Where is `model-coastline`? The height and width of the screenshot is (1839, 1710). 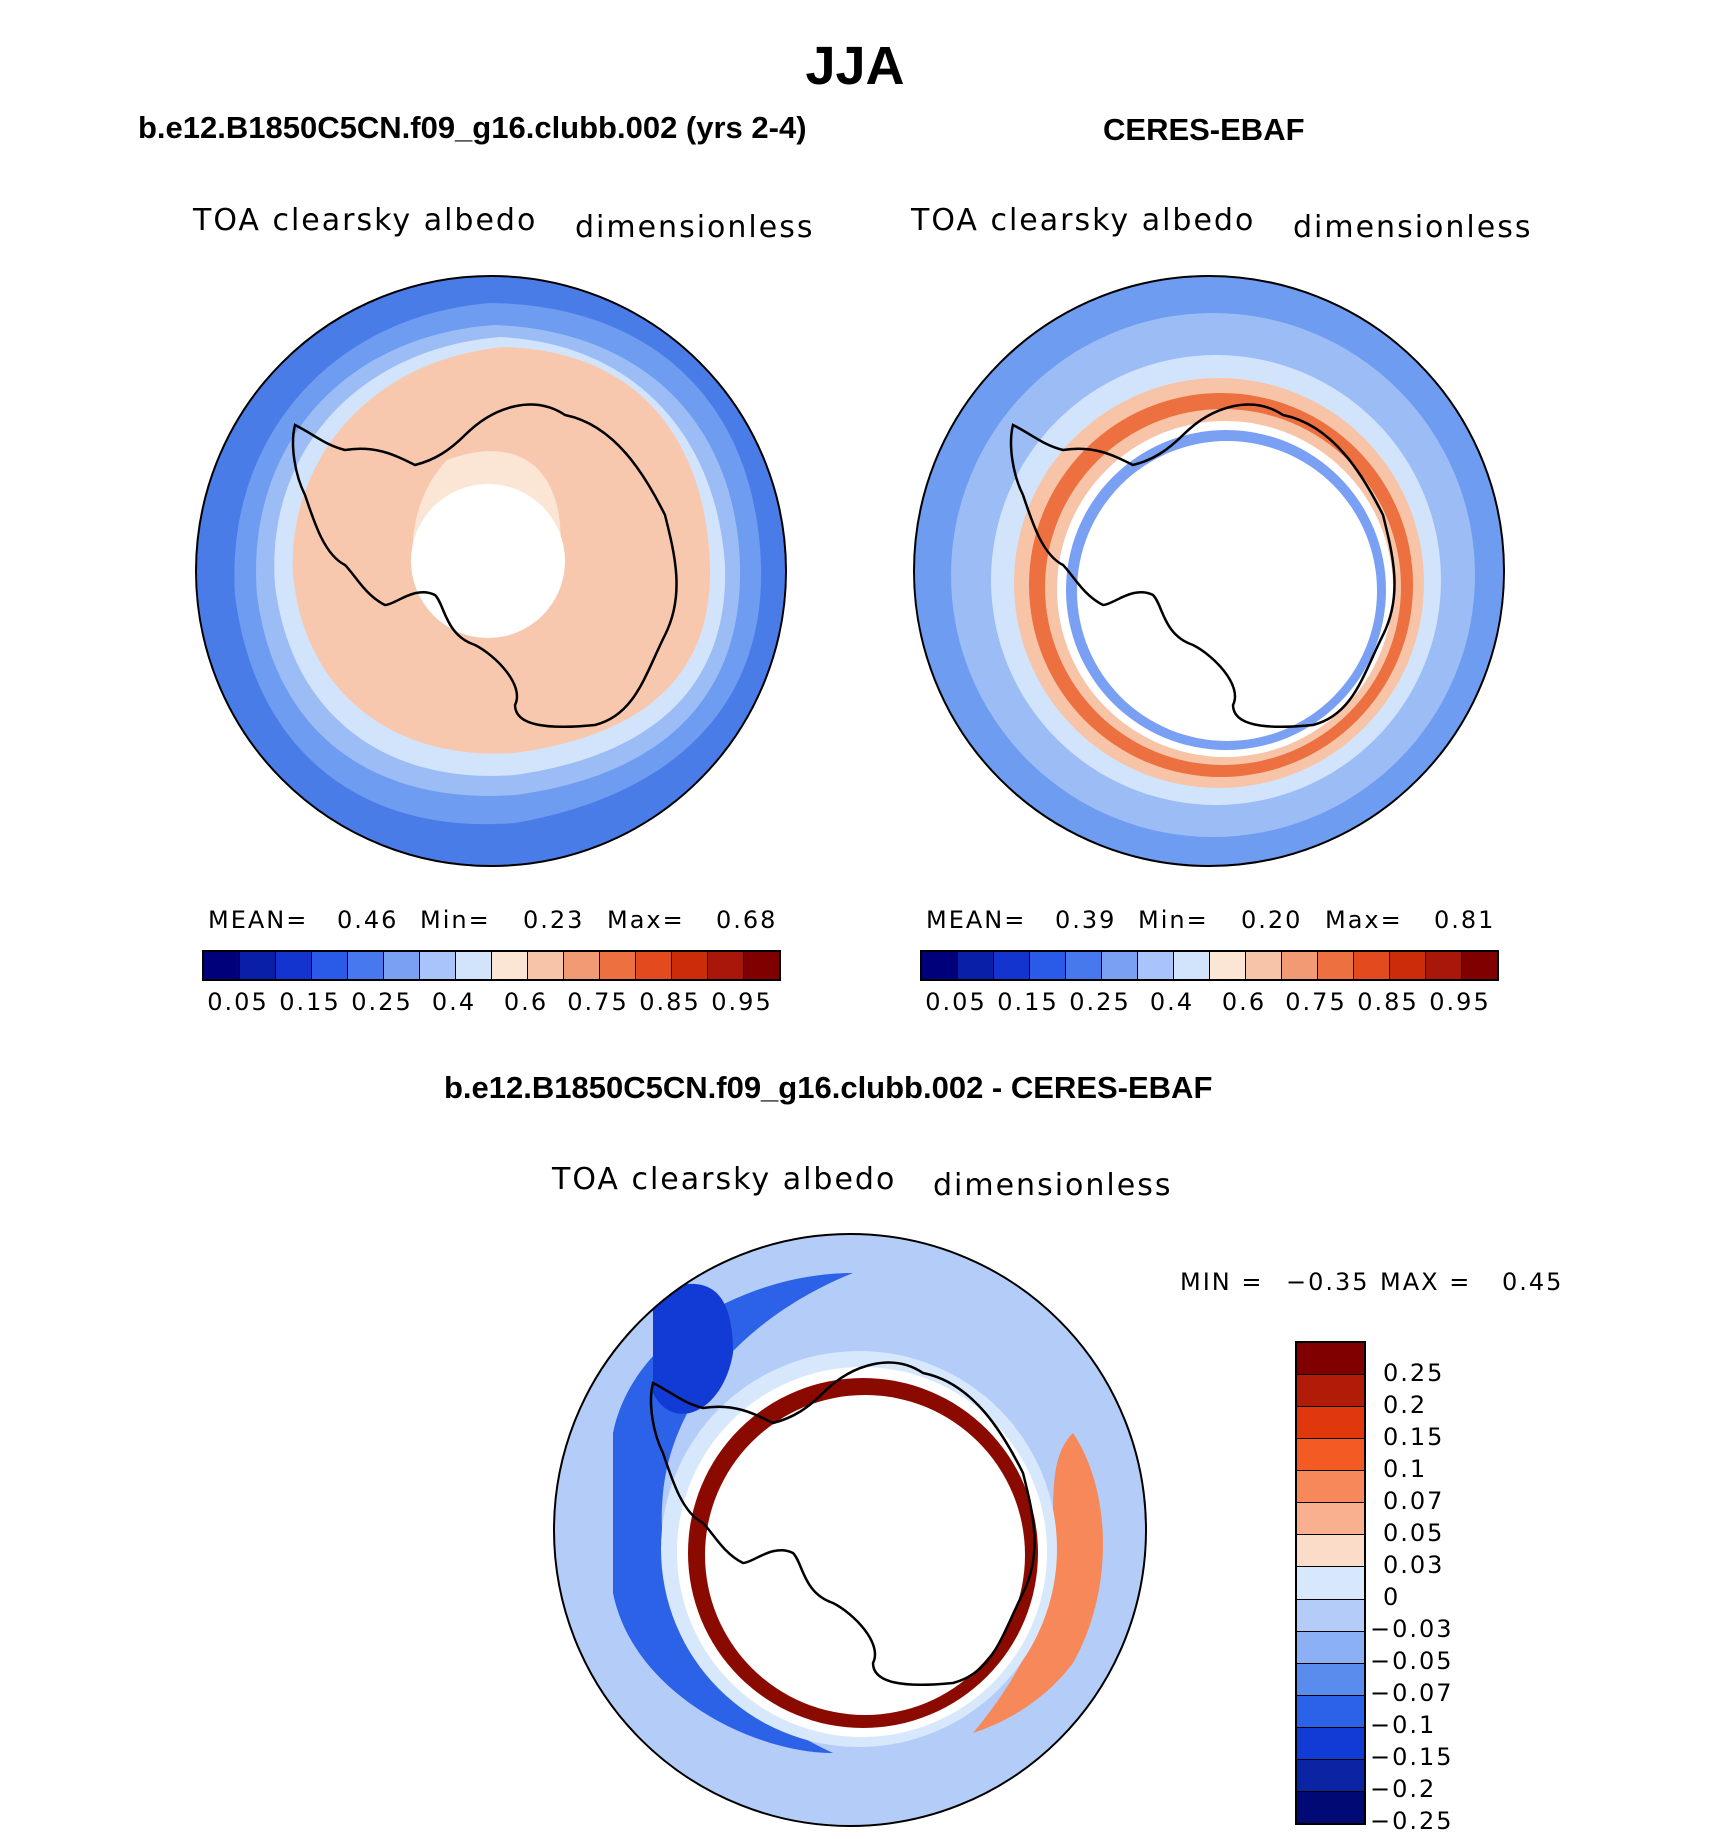
model-coastline is located at coordinates (484, 566).